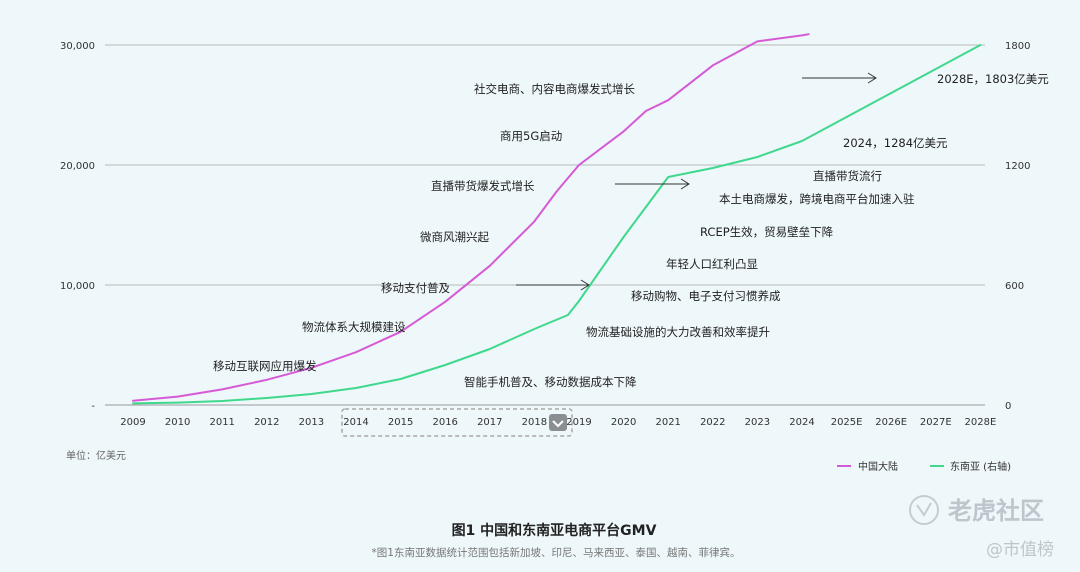 The width and height of the screenshot is (1080, 572). What do you see at coordinates (93, 406) in the screenshot?
I see `left-tick-label: -` at bounding box center [93, 406].